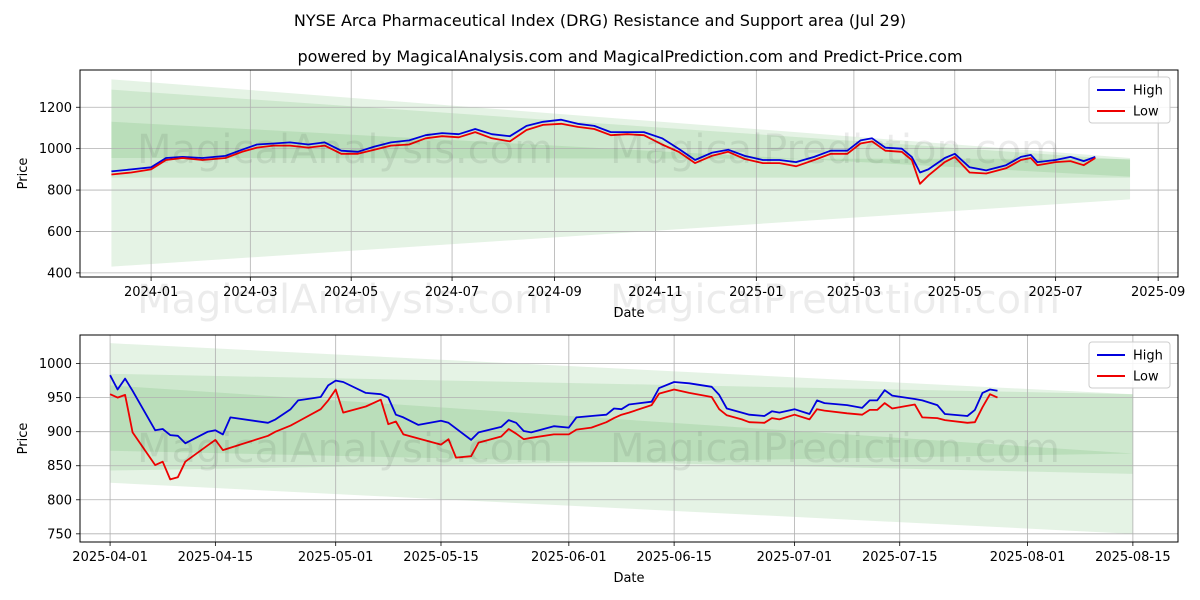 This screenshot has height=600, width=1200. Describe the element at coordinates (441, 557) in the screenshot. I see `bottom-x-tick-label: 2025-05-15` at that location.